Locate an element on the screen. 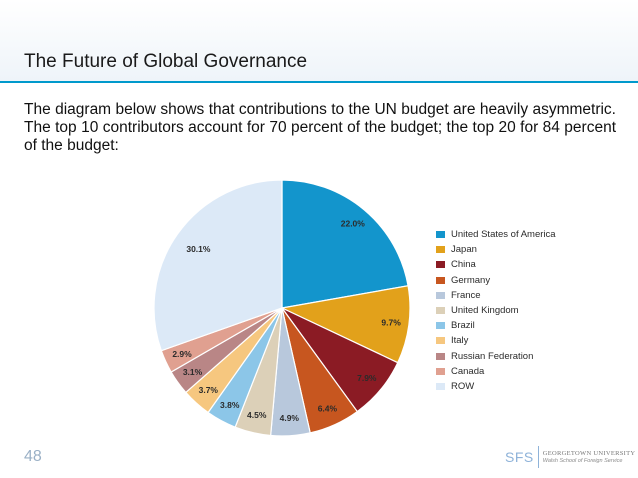 The height and width of the screenshot is (478, 638). legend-label: China is located at coordinates (463, 265).